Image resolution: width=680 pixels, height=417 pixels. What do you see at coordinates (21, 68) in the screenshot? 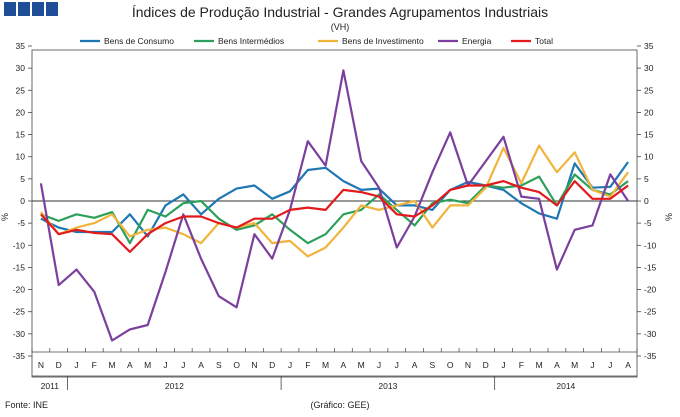
I see `y-tick-label-left: 30` at bounding box center [21, 68].